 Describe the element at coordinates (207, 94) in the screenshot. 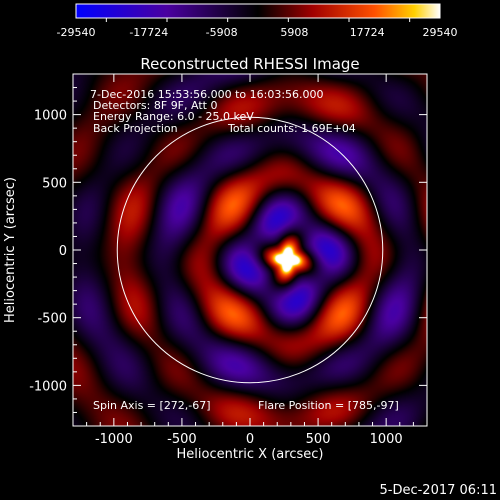

I see `annotation-time-range: 7-Dec-2016 15:53:56.000 to 16:03:56.000` at that location.